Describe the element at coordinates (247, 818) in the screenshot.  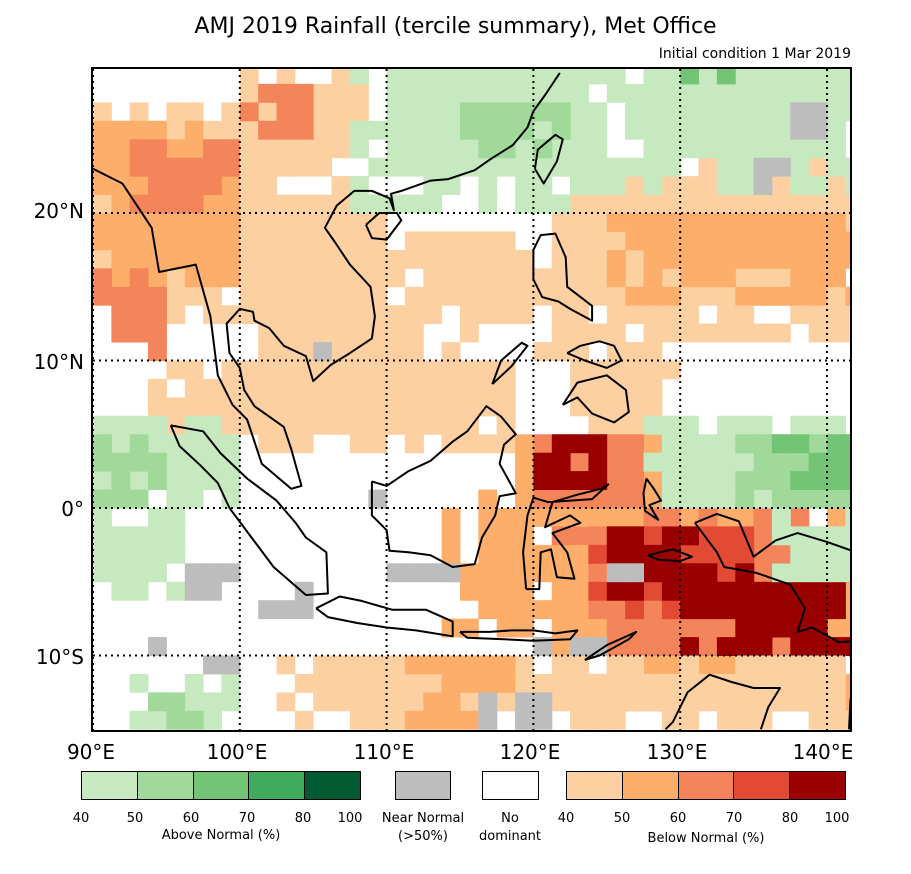
I see `above-normal-tick: 70` at that location.